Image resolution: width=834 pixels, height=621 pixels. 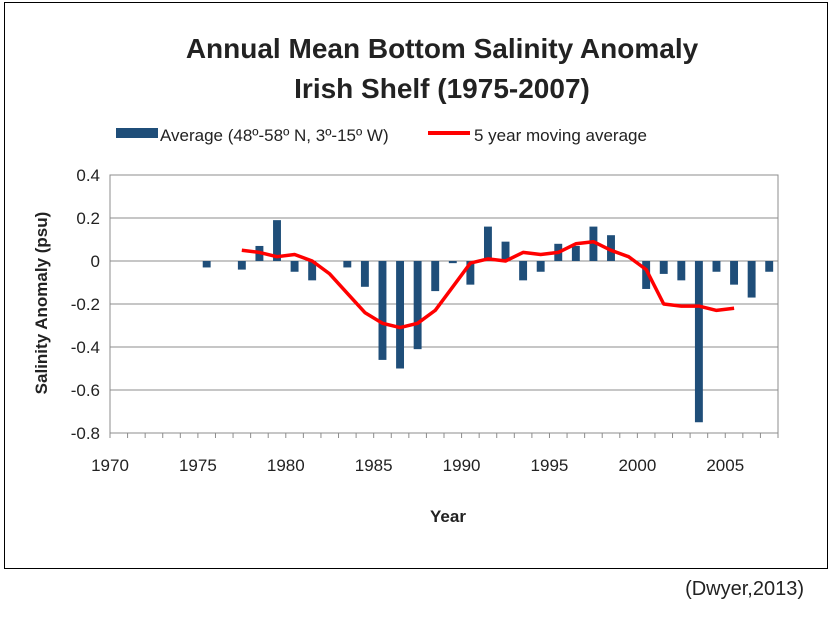 I want to click on x-tick-label: 1980, so click(x=286, y=465).